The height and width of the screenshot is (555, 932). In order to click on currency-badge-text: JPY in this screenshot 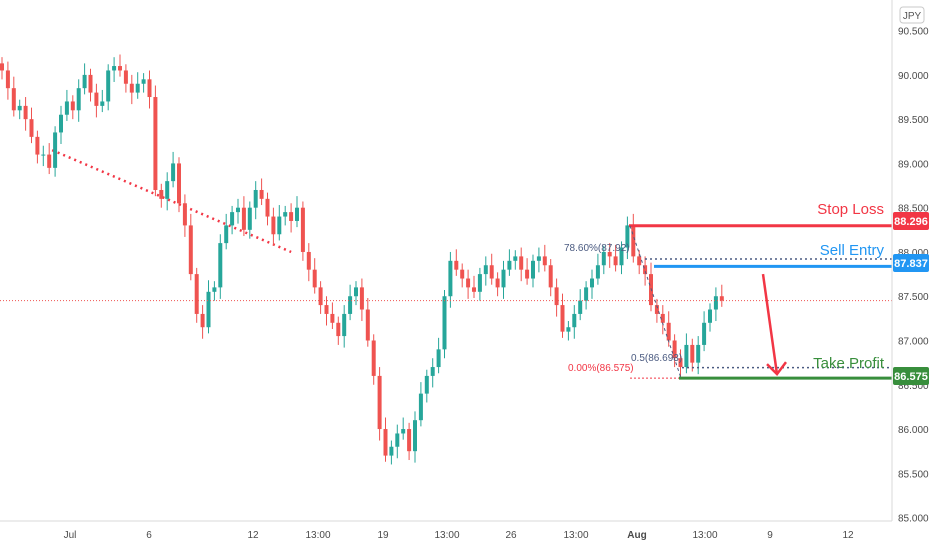, I will do `click(912, 16)`.